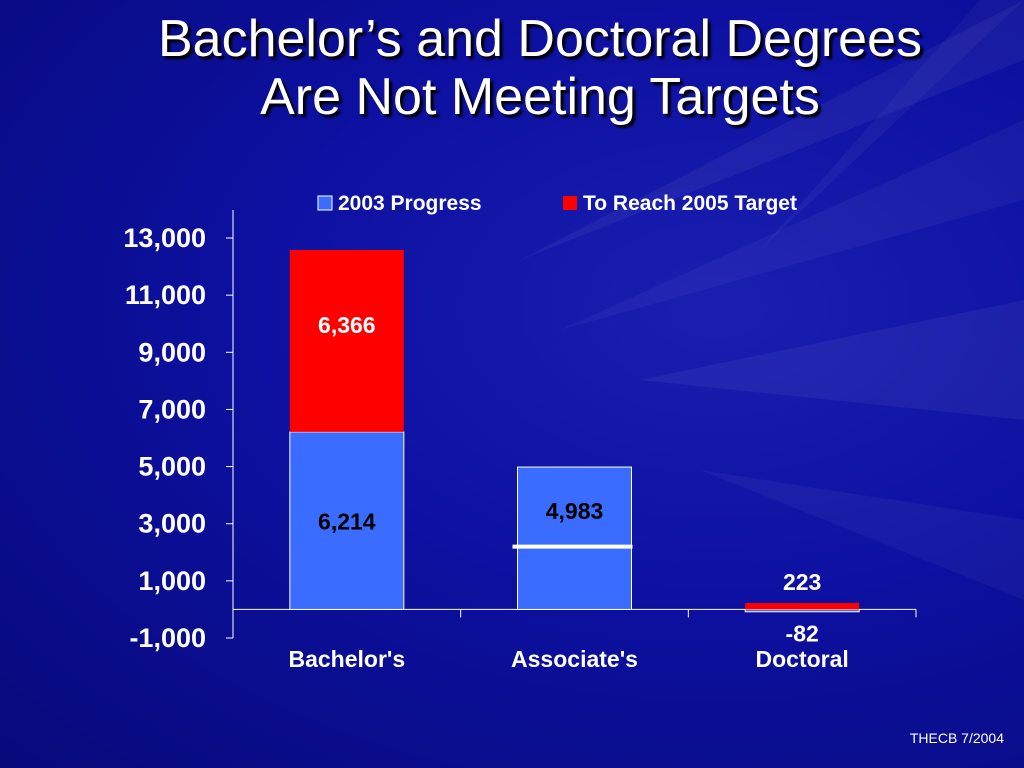  I want to click on y-tick-label: 7,000, so click(172, 409).